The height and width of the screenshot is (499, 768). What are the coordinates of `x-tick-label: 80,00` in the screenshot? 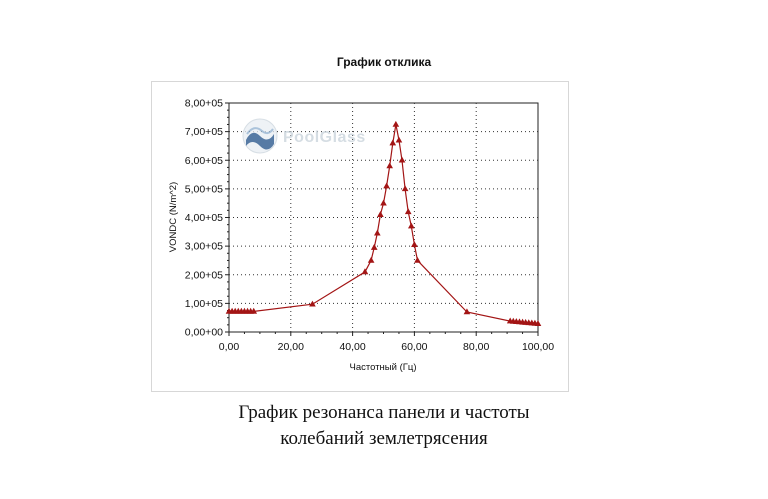 It's located at (476, 347).